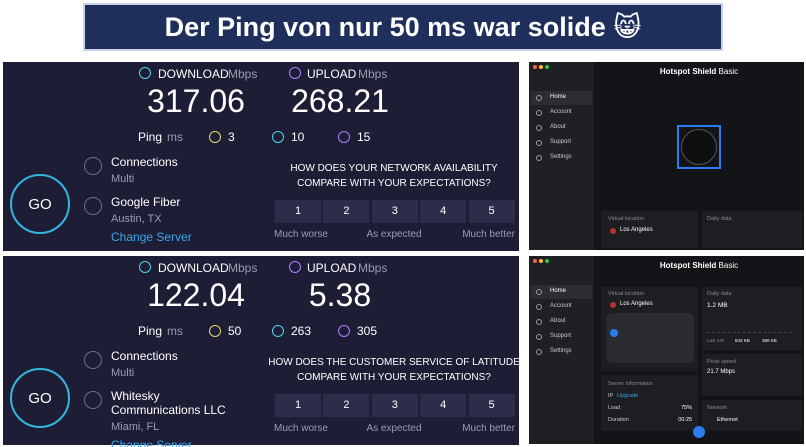 This screenshot has width=806, height=447. What do you see at coordinates (301, 330) in the screenshot?
I see `ping-down-value: 263` at bounding box center [301, 330].